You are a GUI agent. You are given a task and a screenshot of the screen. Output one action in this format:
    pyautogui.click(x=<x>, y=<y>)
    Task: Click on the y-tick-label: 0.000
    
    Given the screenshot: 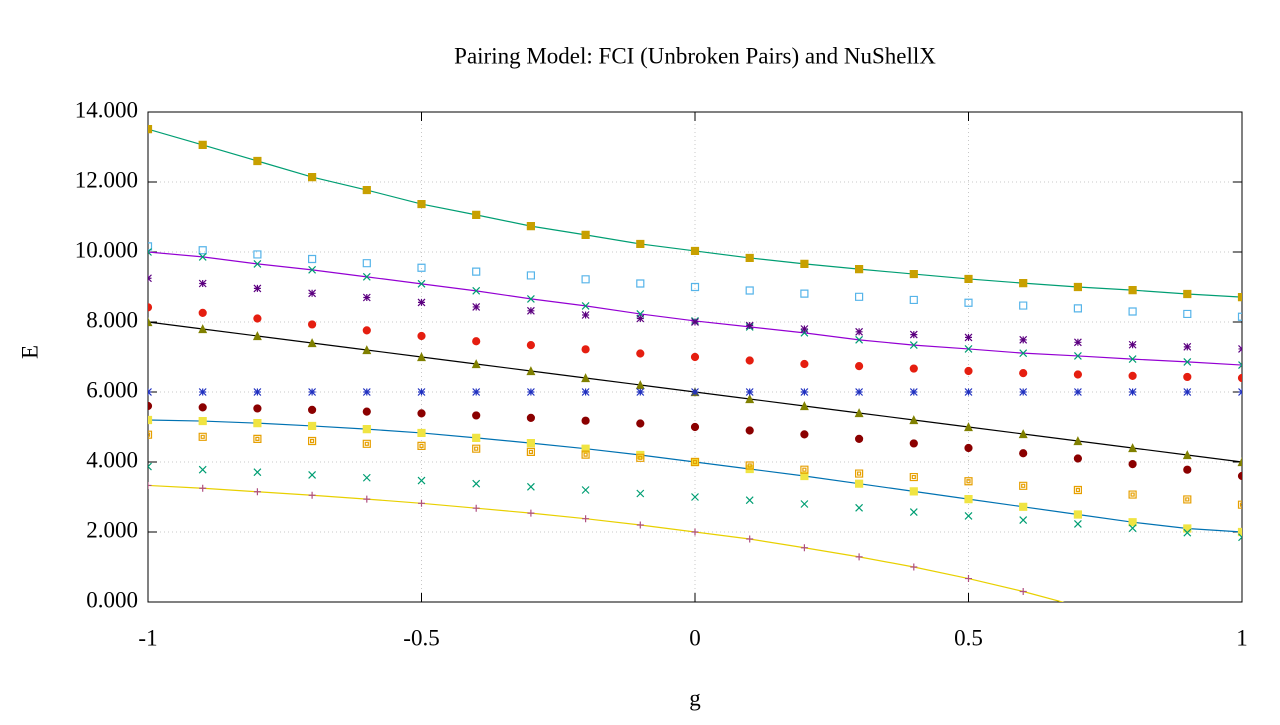 What is the action you would take?
    pyautogui.click(x=112, y=599)
    